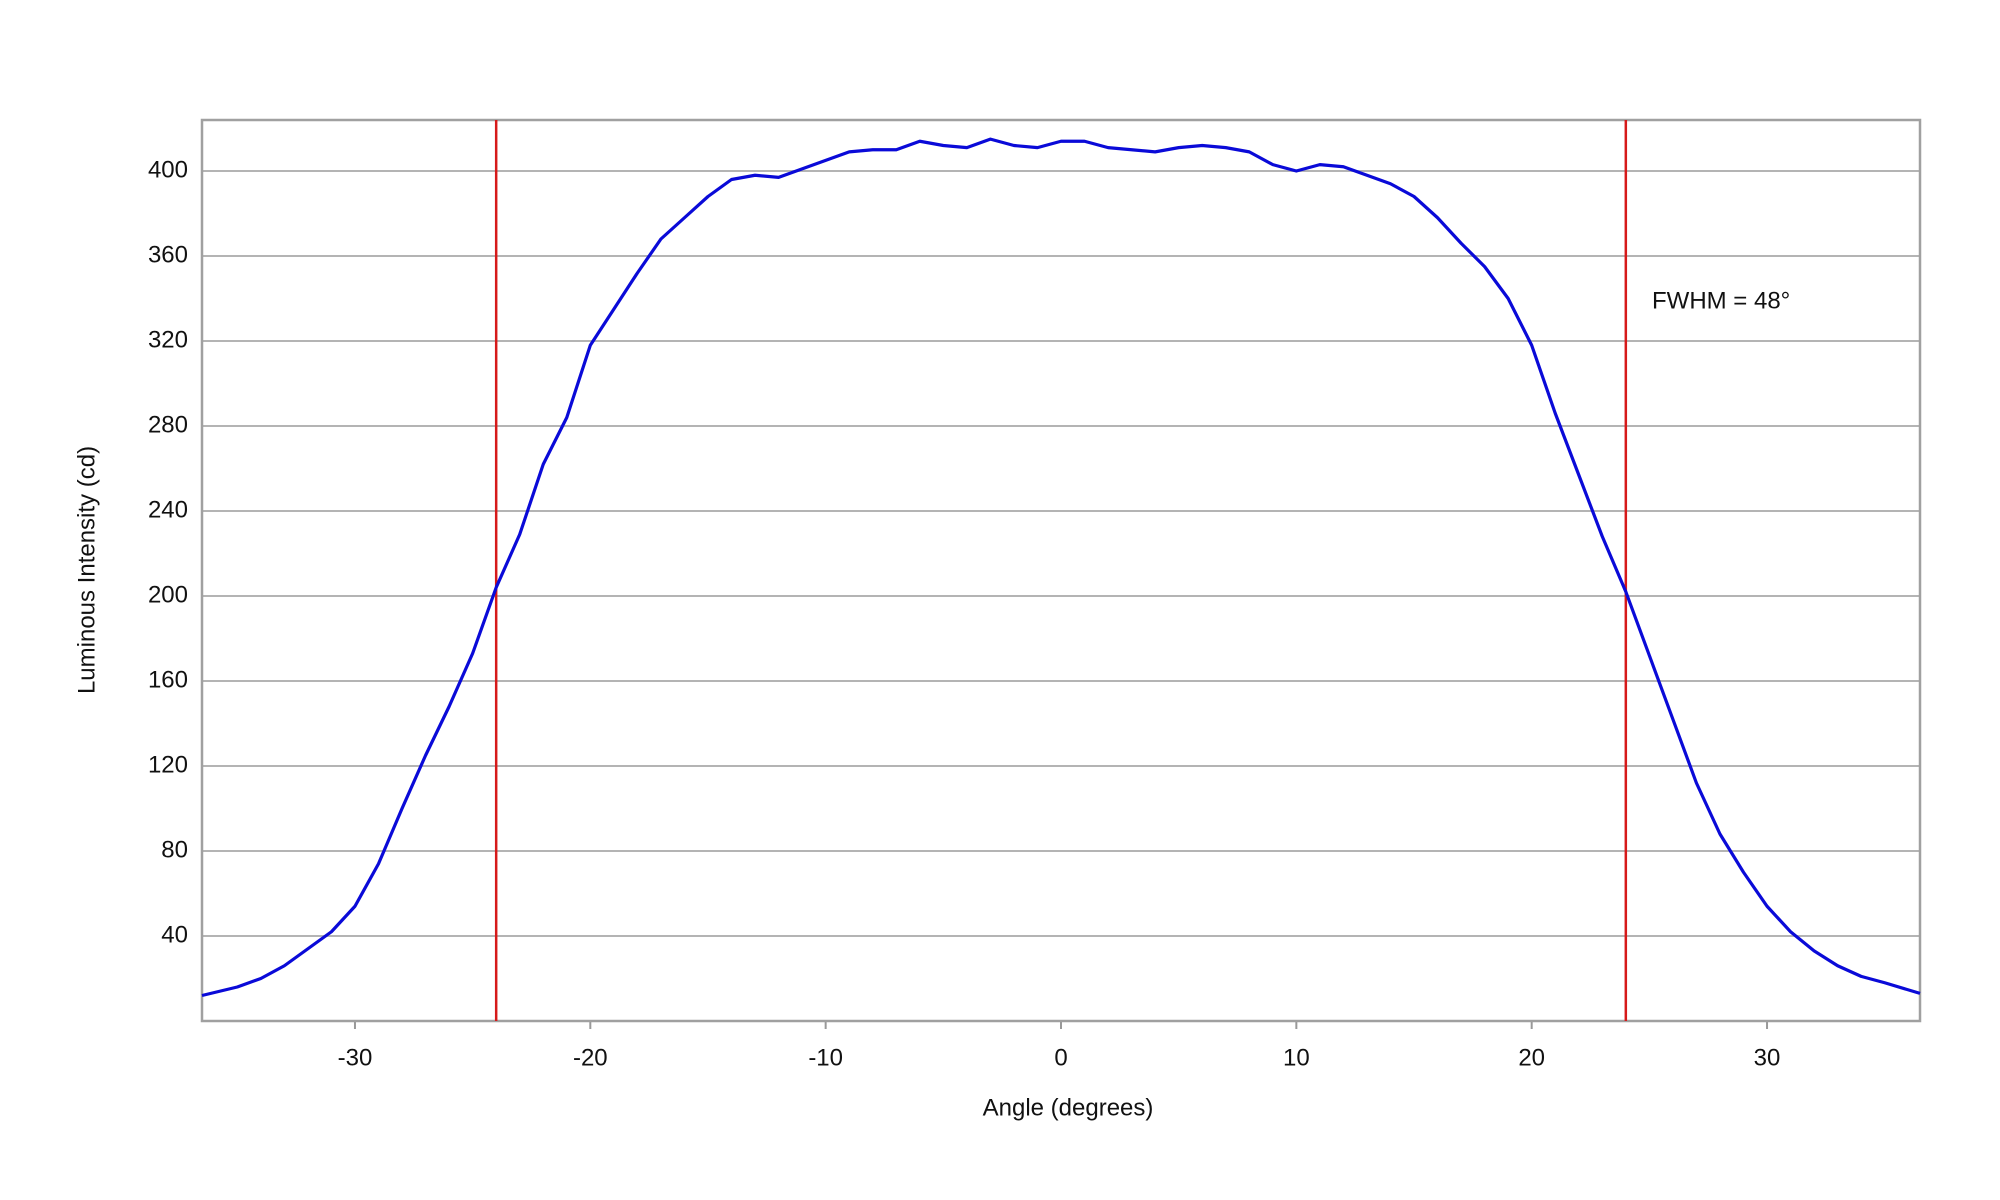 This screenshot has height=1200, width=2000. Describe the element at coordinates (1721, 300) in the screenshot. I see `annotation: FWHM = 48°` at that location.